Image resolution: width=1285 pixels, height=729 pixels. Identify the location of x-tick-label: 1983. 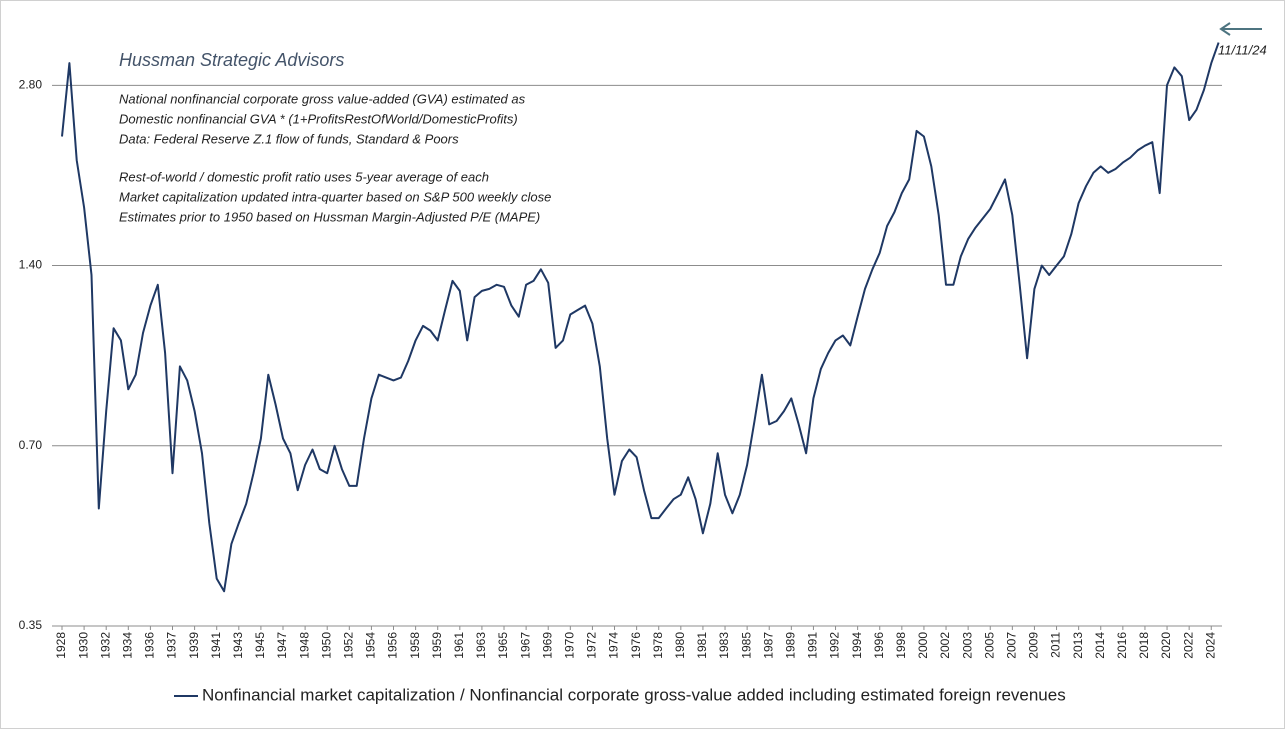
(724, 645).